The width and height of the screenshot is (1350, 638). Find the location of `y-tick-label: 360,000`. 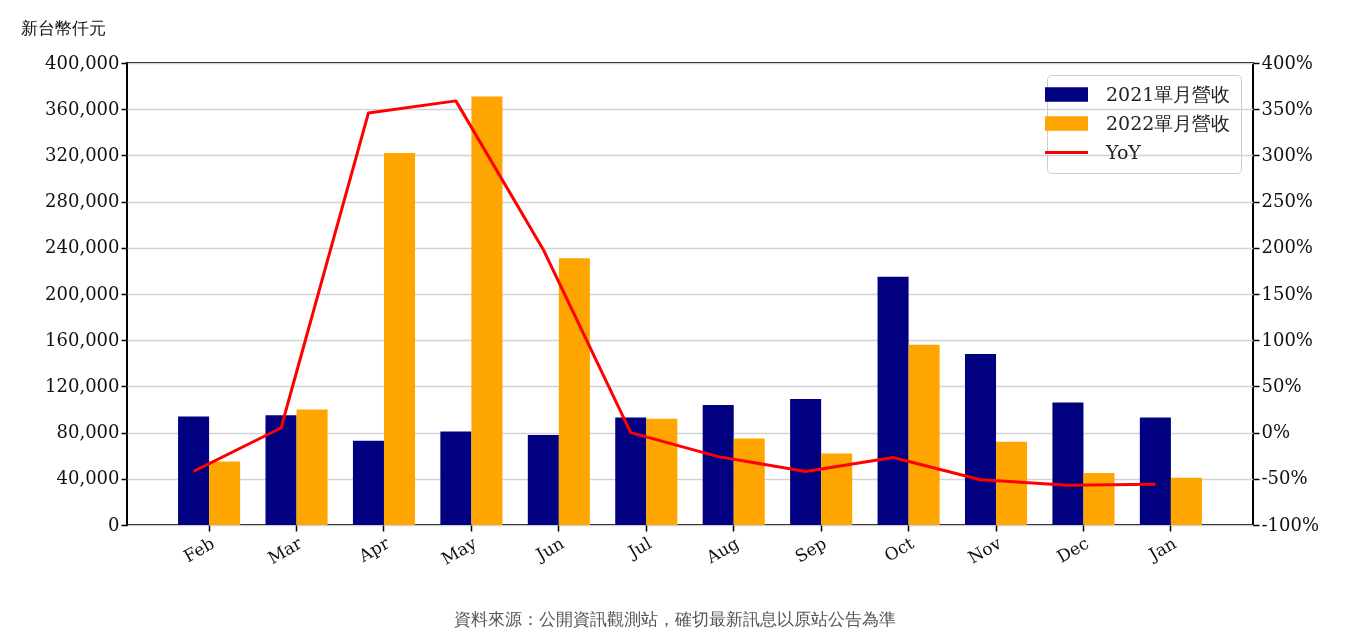

y-tick-label: 360,000 is located at coordinates (82, 108).